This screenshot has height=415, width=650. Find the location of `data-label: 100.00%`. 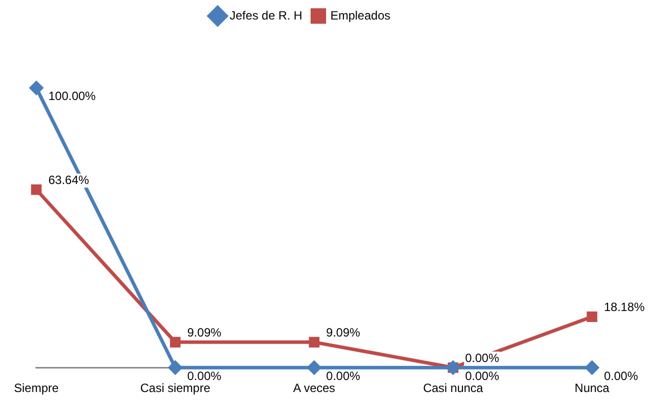

data-label: 100.00% is located at coordinates (72, 96).